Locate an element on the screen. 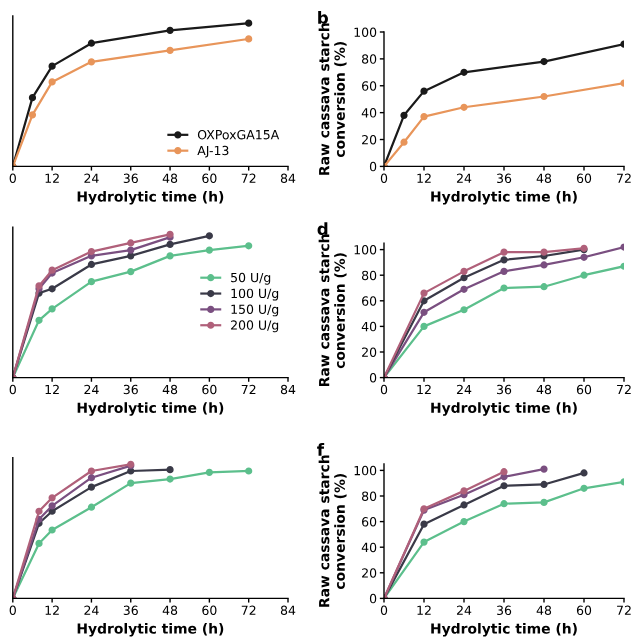  chart-title: d is located at coordinates (322, 229).